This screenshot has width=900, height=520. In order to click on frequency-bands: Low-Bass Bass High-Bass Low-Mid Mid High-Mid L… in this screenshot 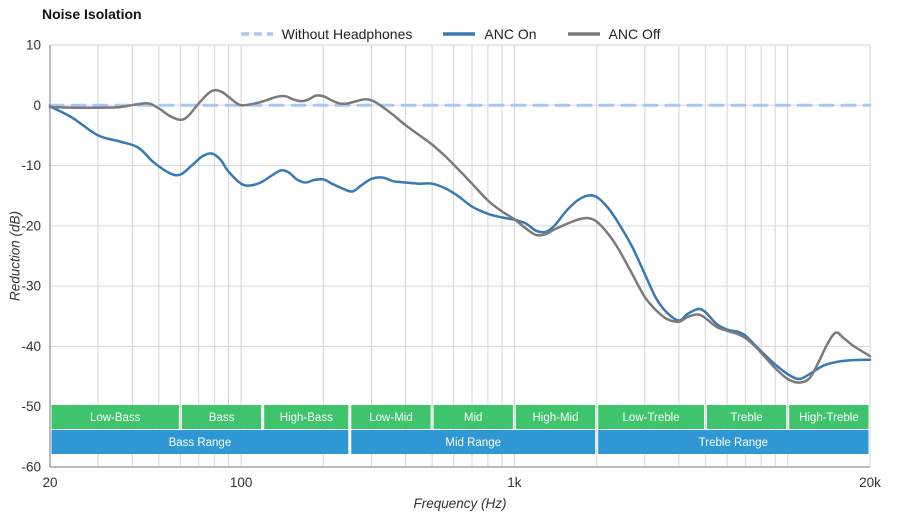, I will do `click(460, 429)`.